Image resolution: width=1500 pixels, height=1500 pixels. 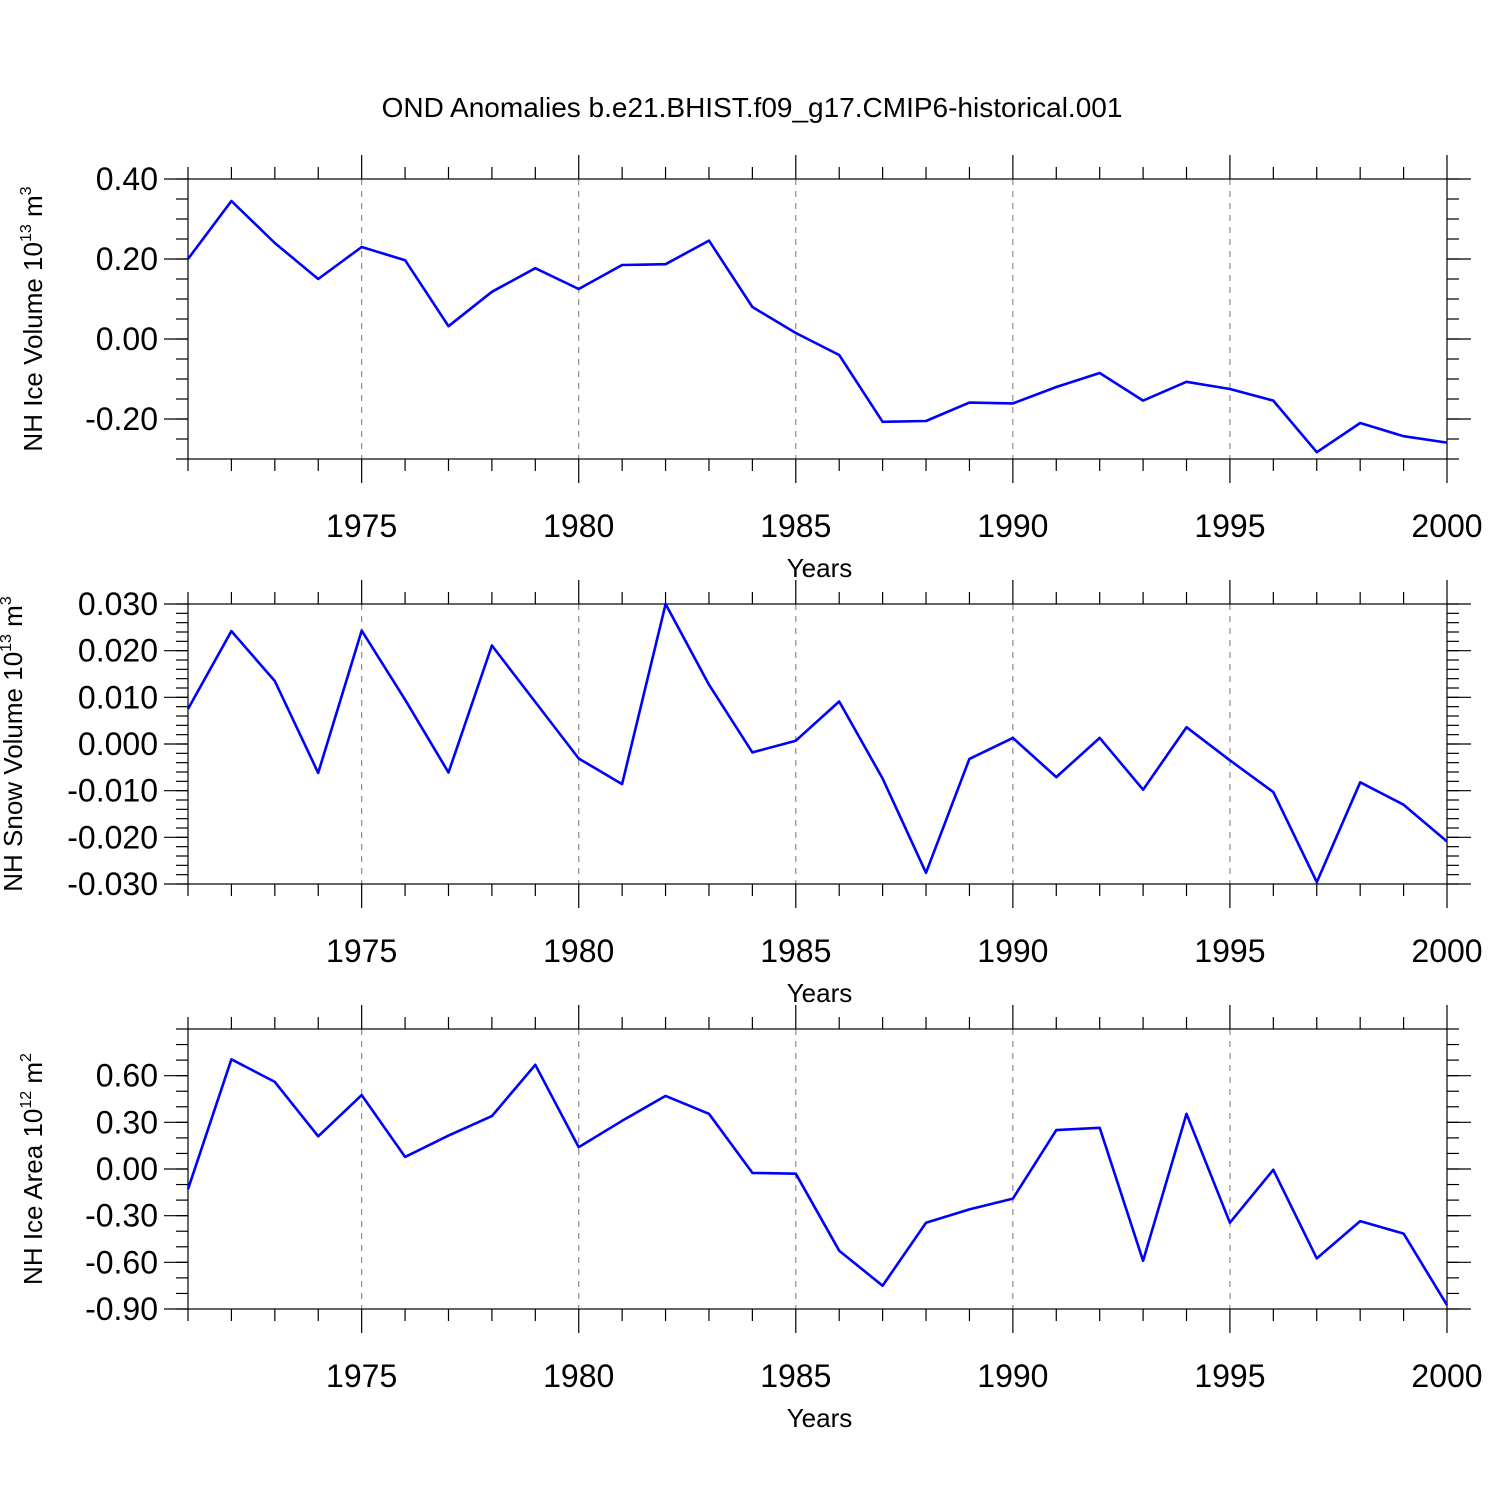 What do you see at coordinates (112, 791) in the screenshot?
I see `y-tick-label: -0.010` at bounding box center [112, 791].